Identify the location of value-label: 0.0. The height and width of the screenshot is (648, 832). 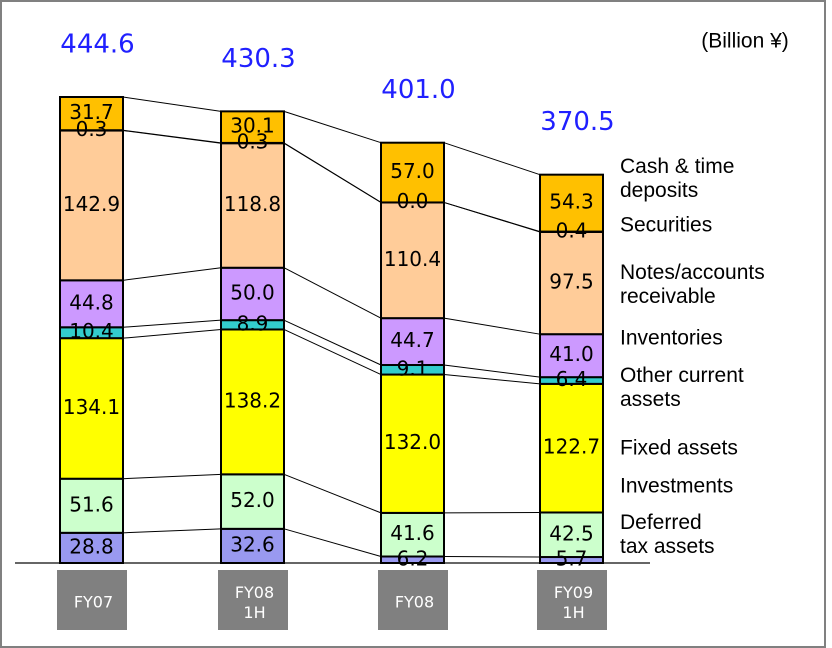
(413, 201).